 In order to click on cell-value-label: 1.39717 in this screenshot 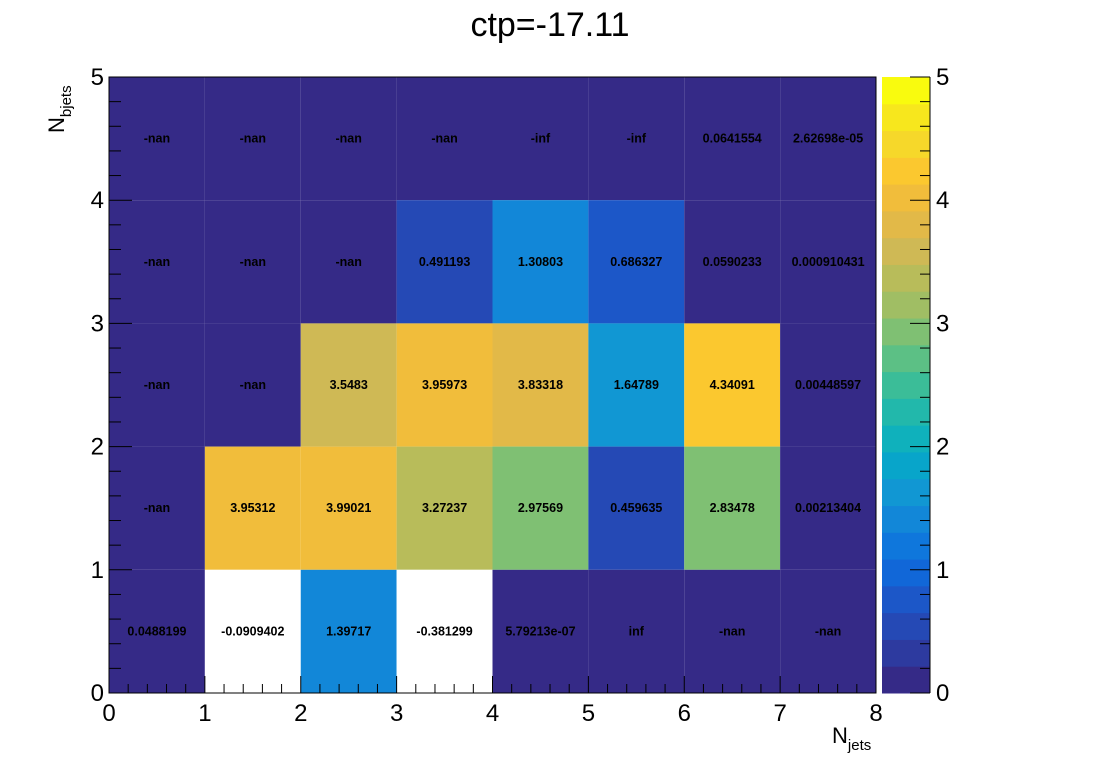, I will do `click(348, 631)`.